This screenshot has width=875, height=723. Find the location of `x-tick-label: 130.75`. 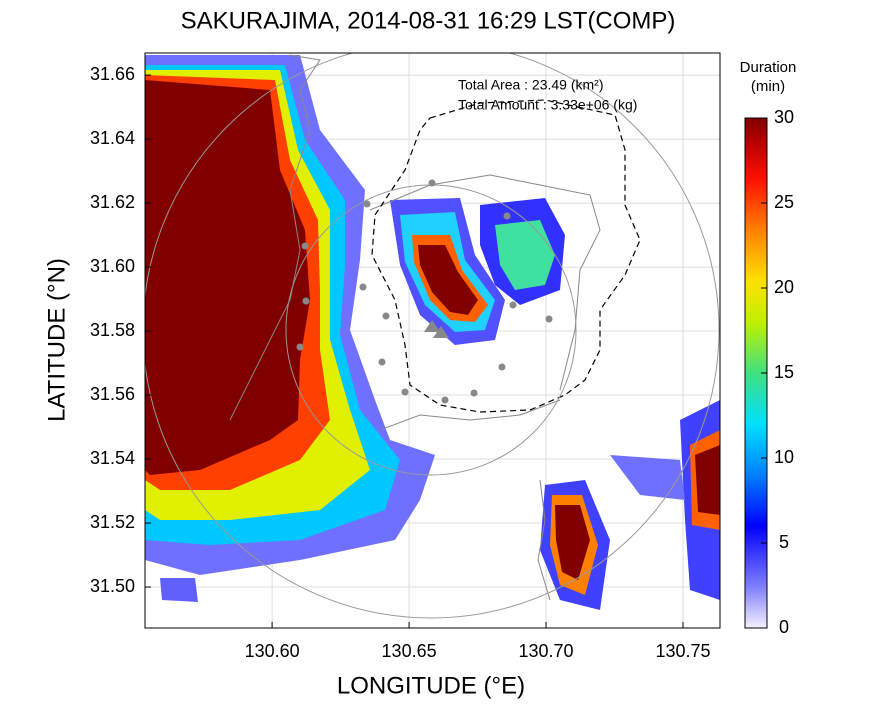

x-tick-label: 130.75 is located at coordinates (682, 651).